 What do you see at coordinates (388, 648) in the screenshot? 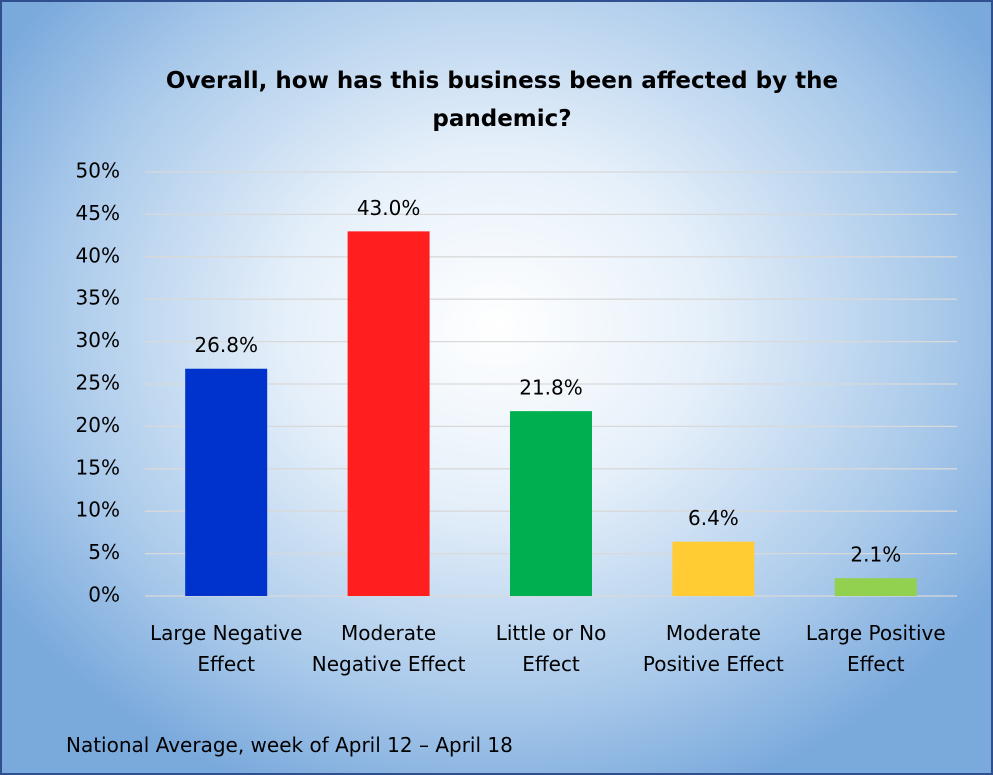
I see `x-tick-label: Moderate Negative Effect` at bounding box center [388, 648].